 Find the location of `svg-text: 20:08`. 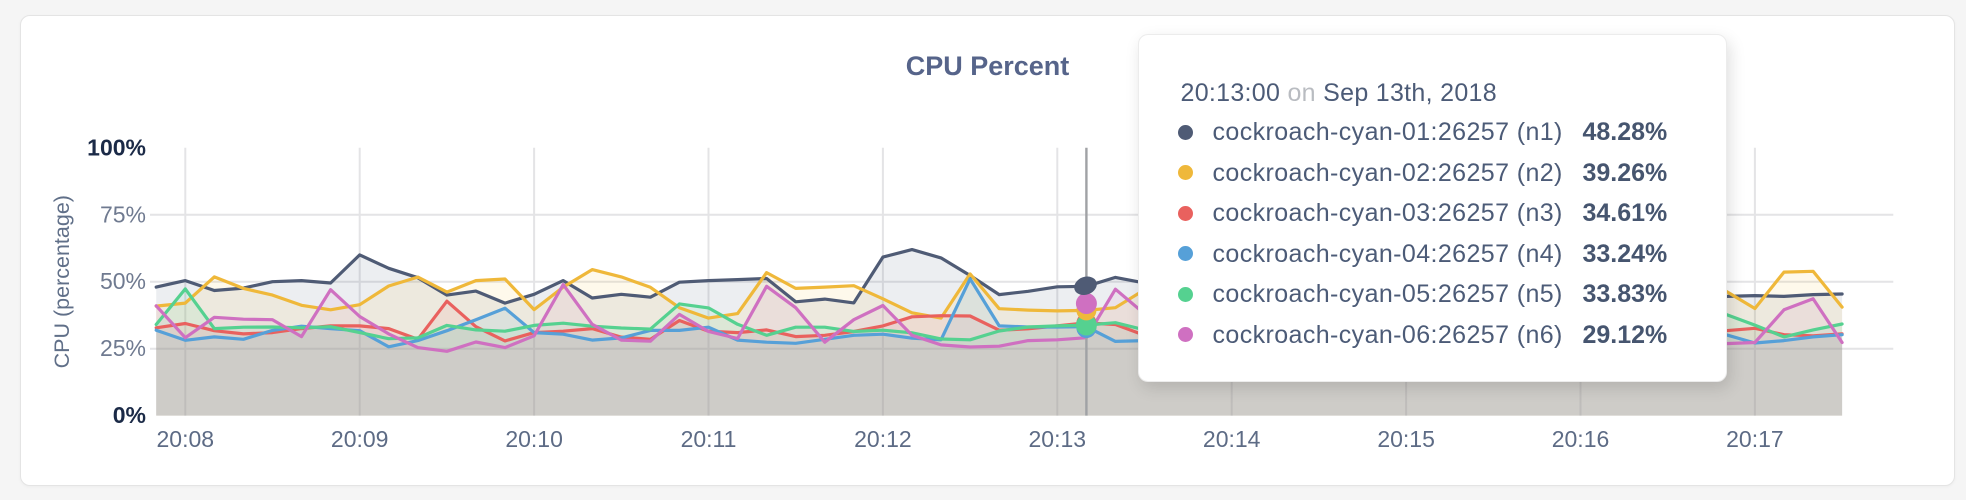

svg-text: 20:08 is located at coordinates (186, 439).